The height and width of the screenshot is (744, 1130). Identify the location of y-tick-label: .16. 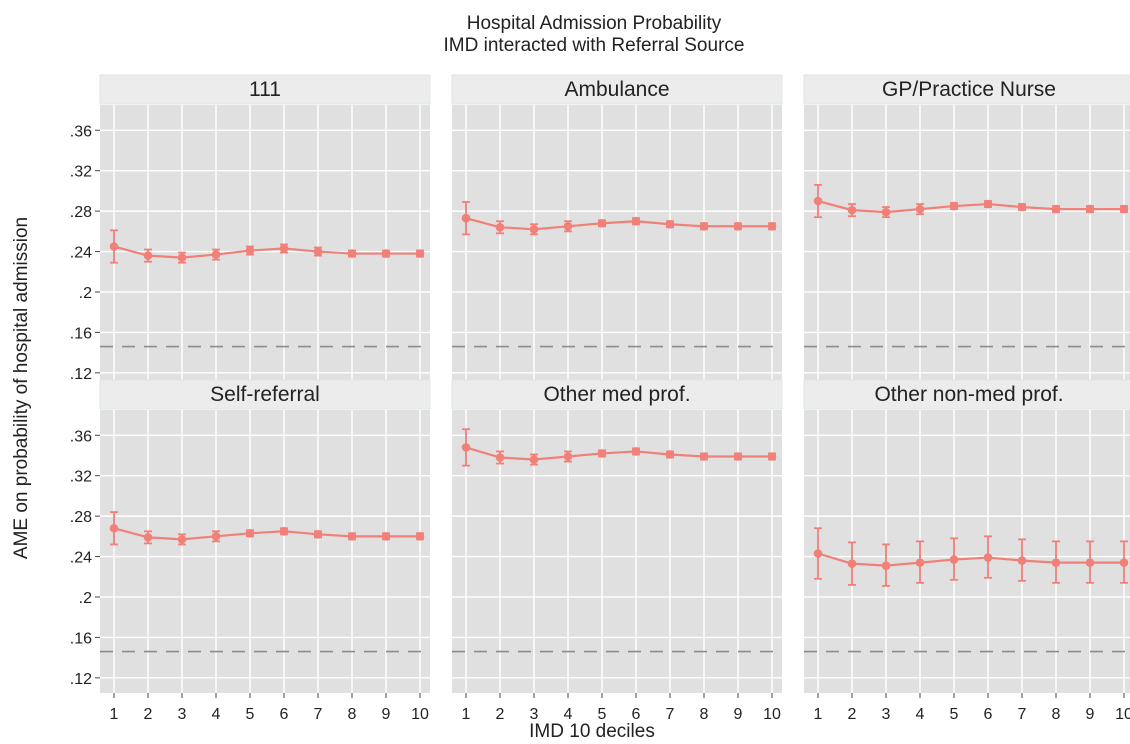
(81, 638).